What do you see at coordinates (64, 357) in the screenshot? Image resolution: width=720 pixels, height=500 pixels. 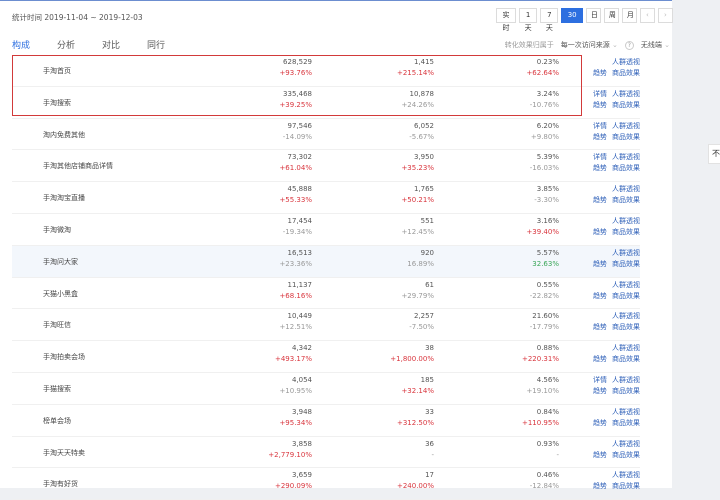 I see `source-name: 手淘拍卖会场` at bounding box center [64, 357].